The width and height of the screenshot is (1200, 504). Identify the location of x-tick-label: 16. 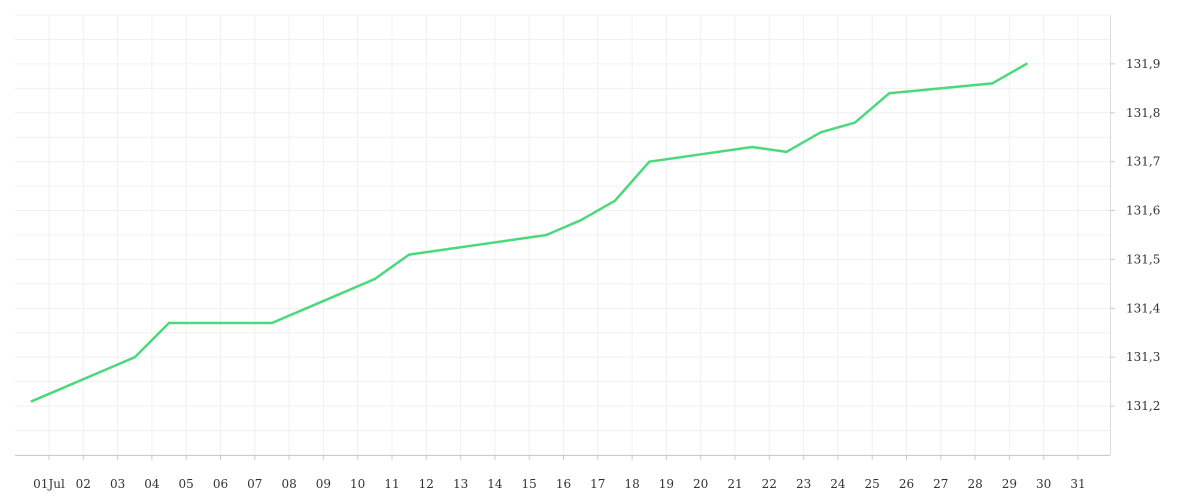
(563, 484).